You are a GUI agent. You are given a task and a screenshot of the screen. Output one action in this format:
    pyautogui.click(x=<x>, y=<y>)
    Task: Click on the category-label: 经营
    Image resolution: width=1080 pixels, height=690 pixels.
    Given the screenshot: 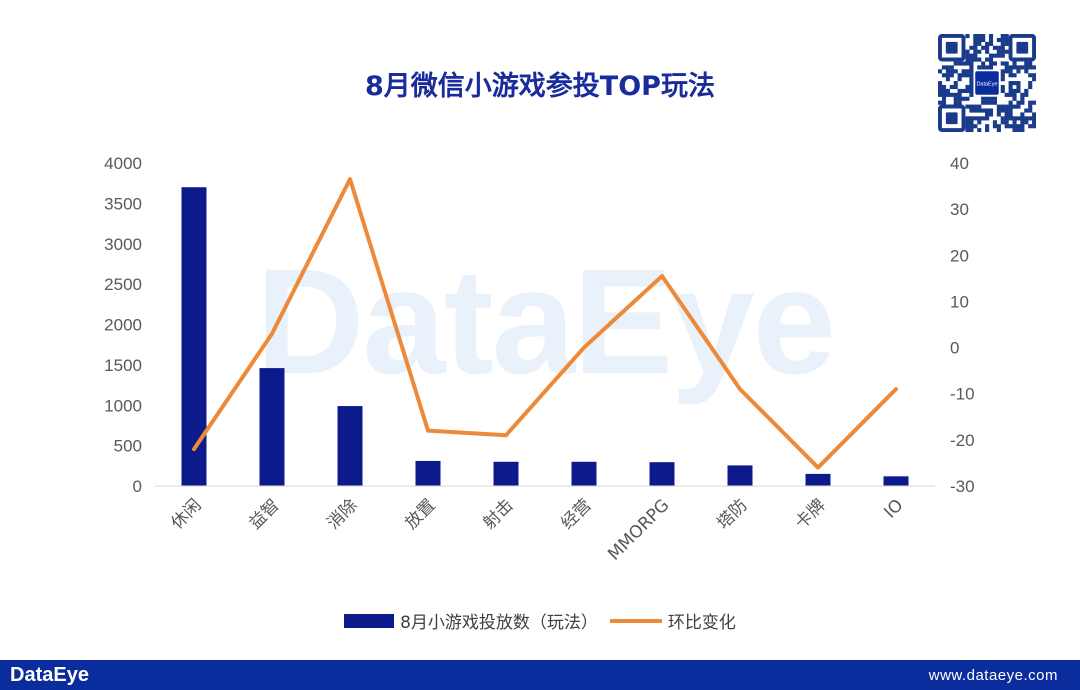 What is the action you would take?
    pyautogui.click(x=576, y=514)
    